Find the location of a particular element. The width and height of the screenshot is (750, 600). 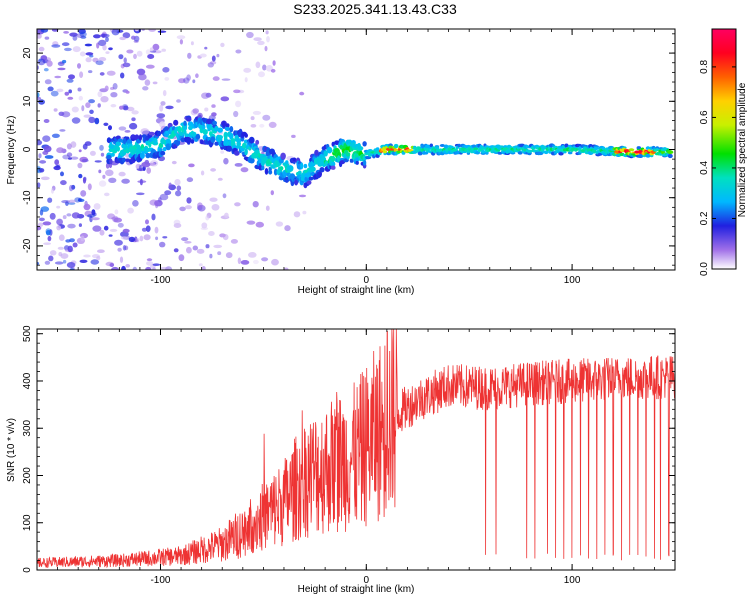

snr-x-tick-label: -100 is located at coordinates (160, 580).